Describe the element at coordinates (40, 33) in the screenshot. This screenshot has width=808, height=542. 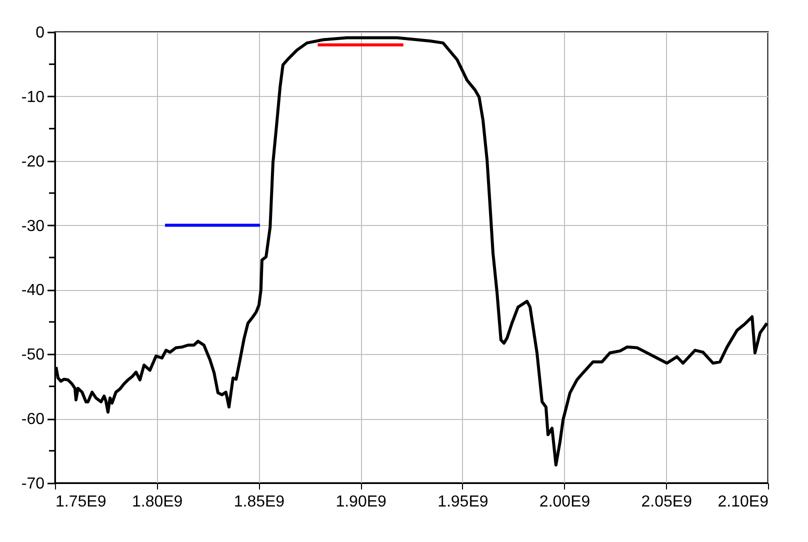
I see `y-tick-label: 0` at that location.